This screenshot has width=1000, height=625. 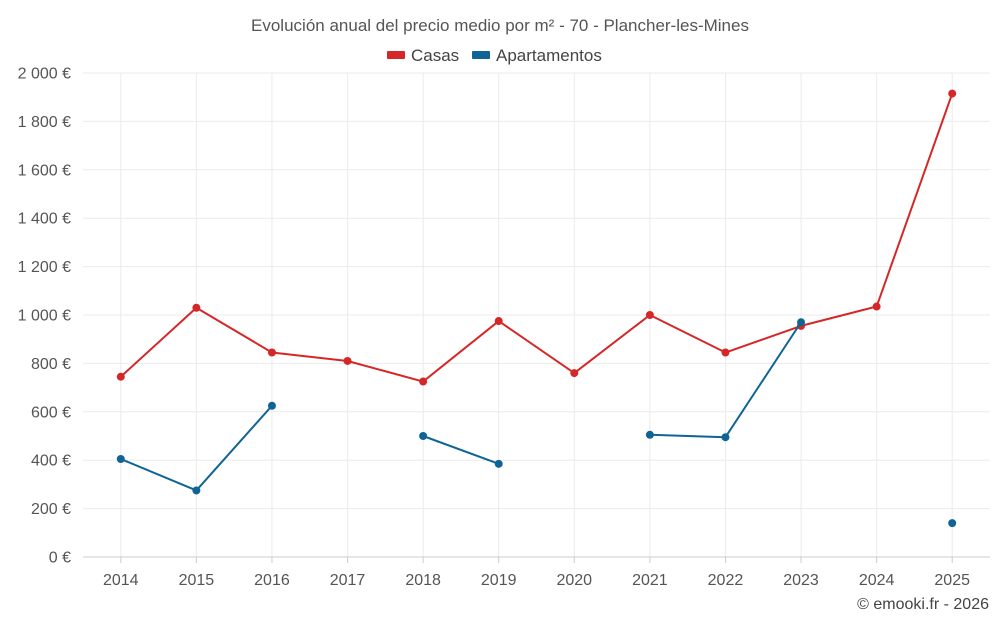 I want to click on x-tick-label: 2024, so click(x=877, y=580).